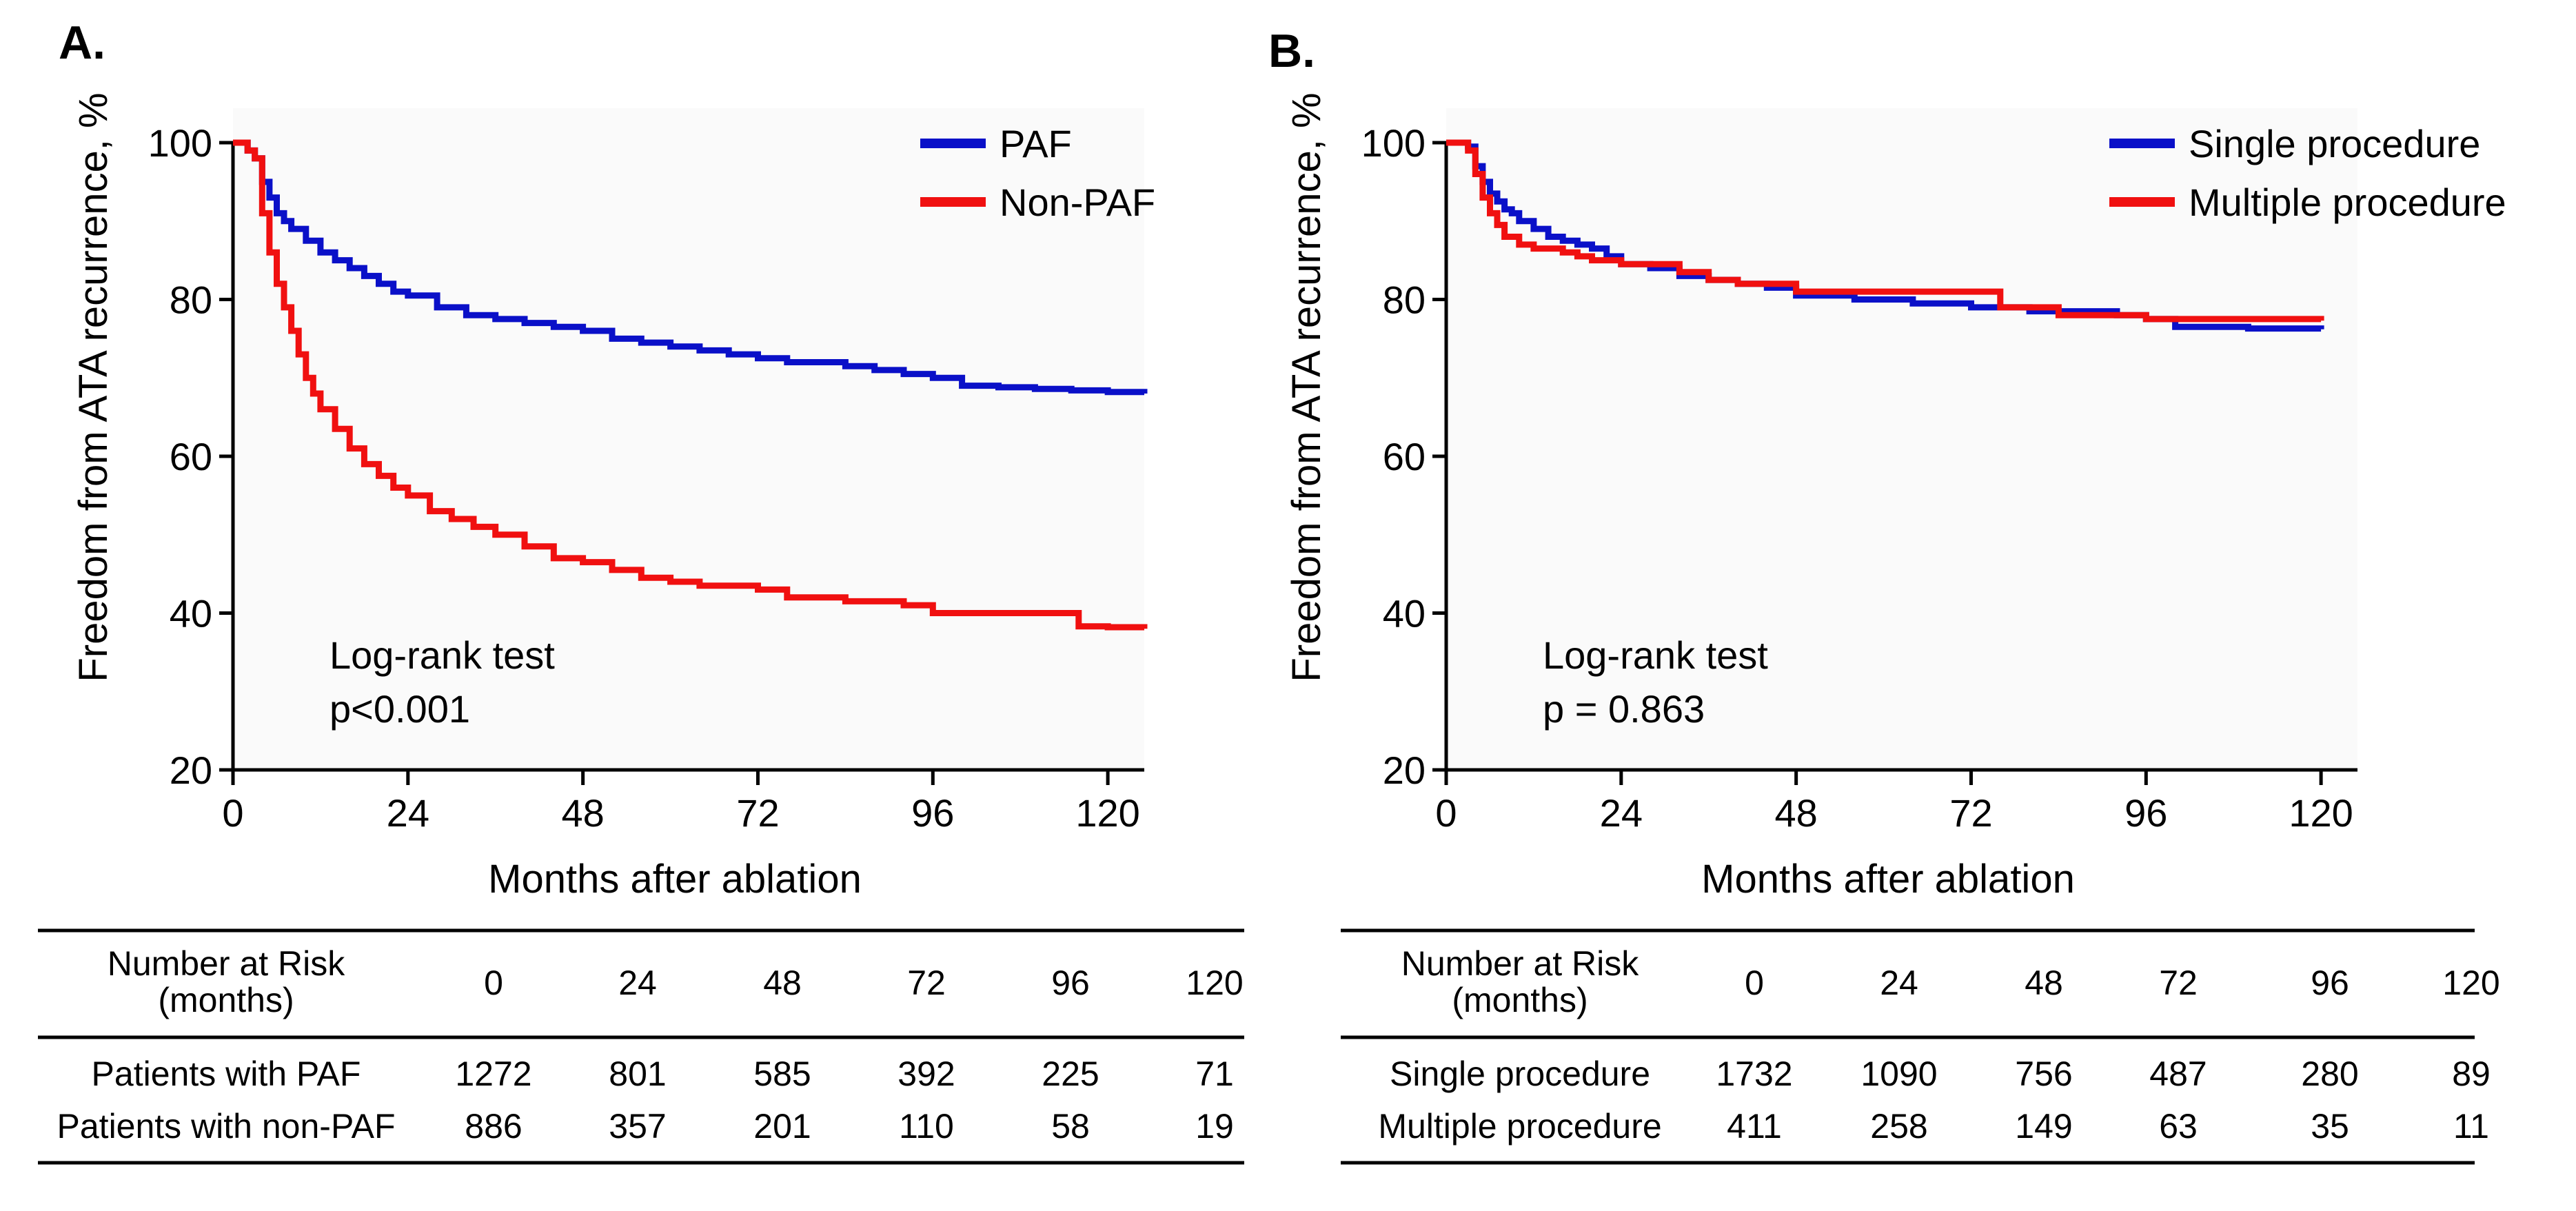 This screenshot has height=1211, width=2576. Describe the element at coordinates (2178, 1127) in the screenshot. I see `risk-value: 63` at that location.